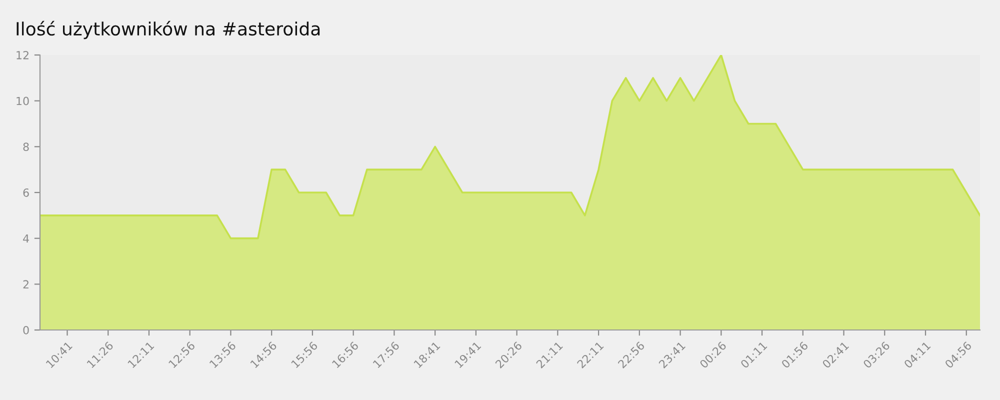 This screenshot has width=1000, height=400. What do you see at coordinates (168, 30) in the screenshot?
I see `chart-title: Ilość użytkowników na #asteroida` at bounding box center [168, 30].